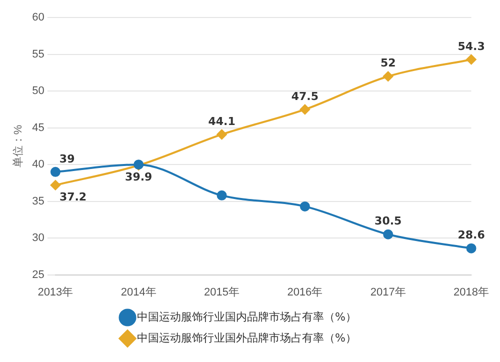  Describe the element at coordinates (38, 91) in the screenshot. I see `y-tick-label: 50` at that location.